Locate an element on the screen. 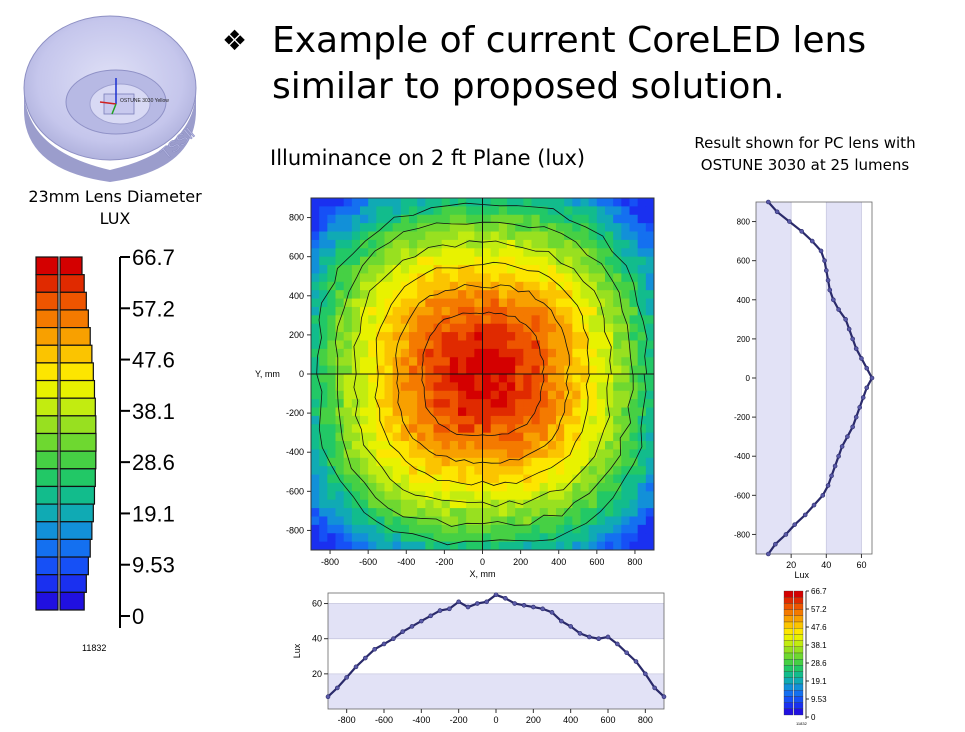 This screenshot has height=732, width=965. y-tick-label: -800 is located at coordinates (295, 530).